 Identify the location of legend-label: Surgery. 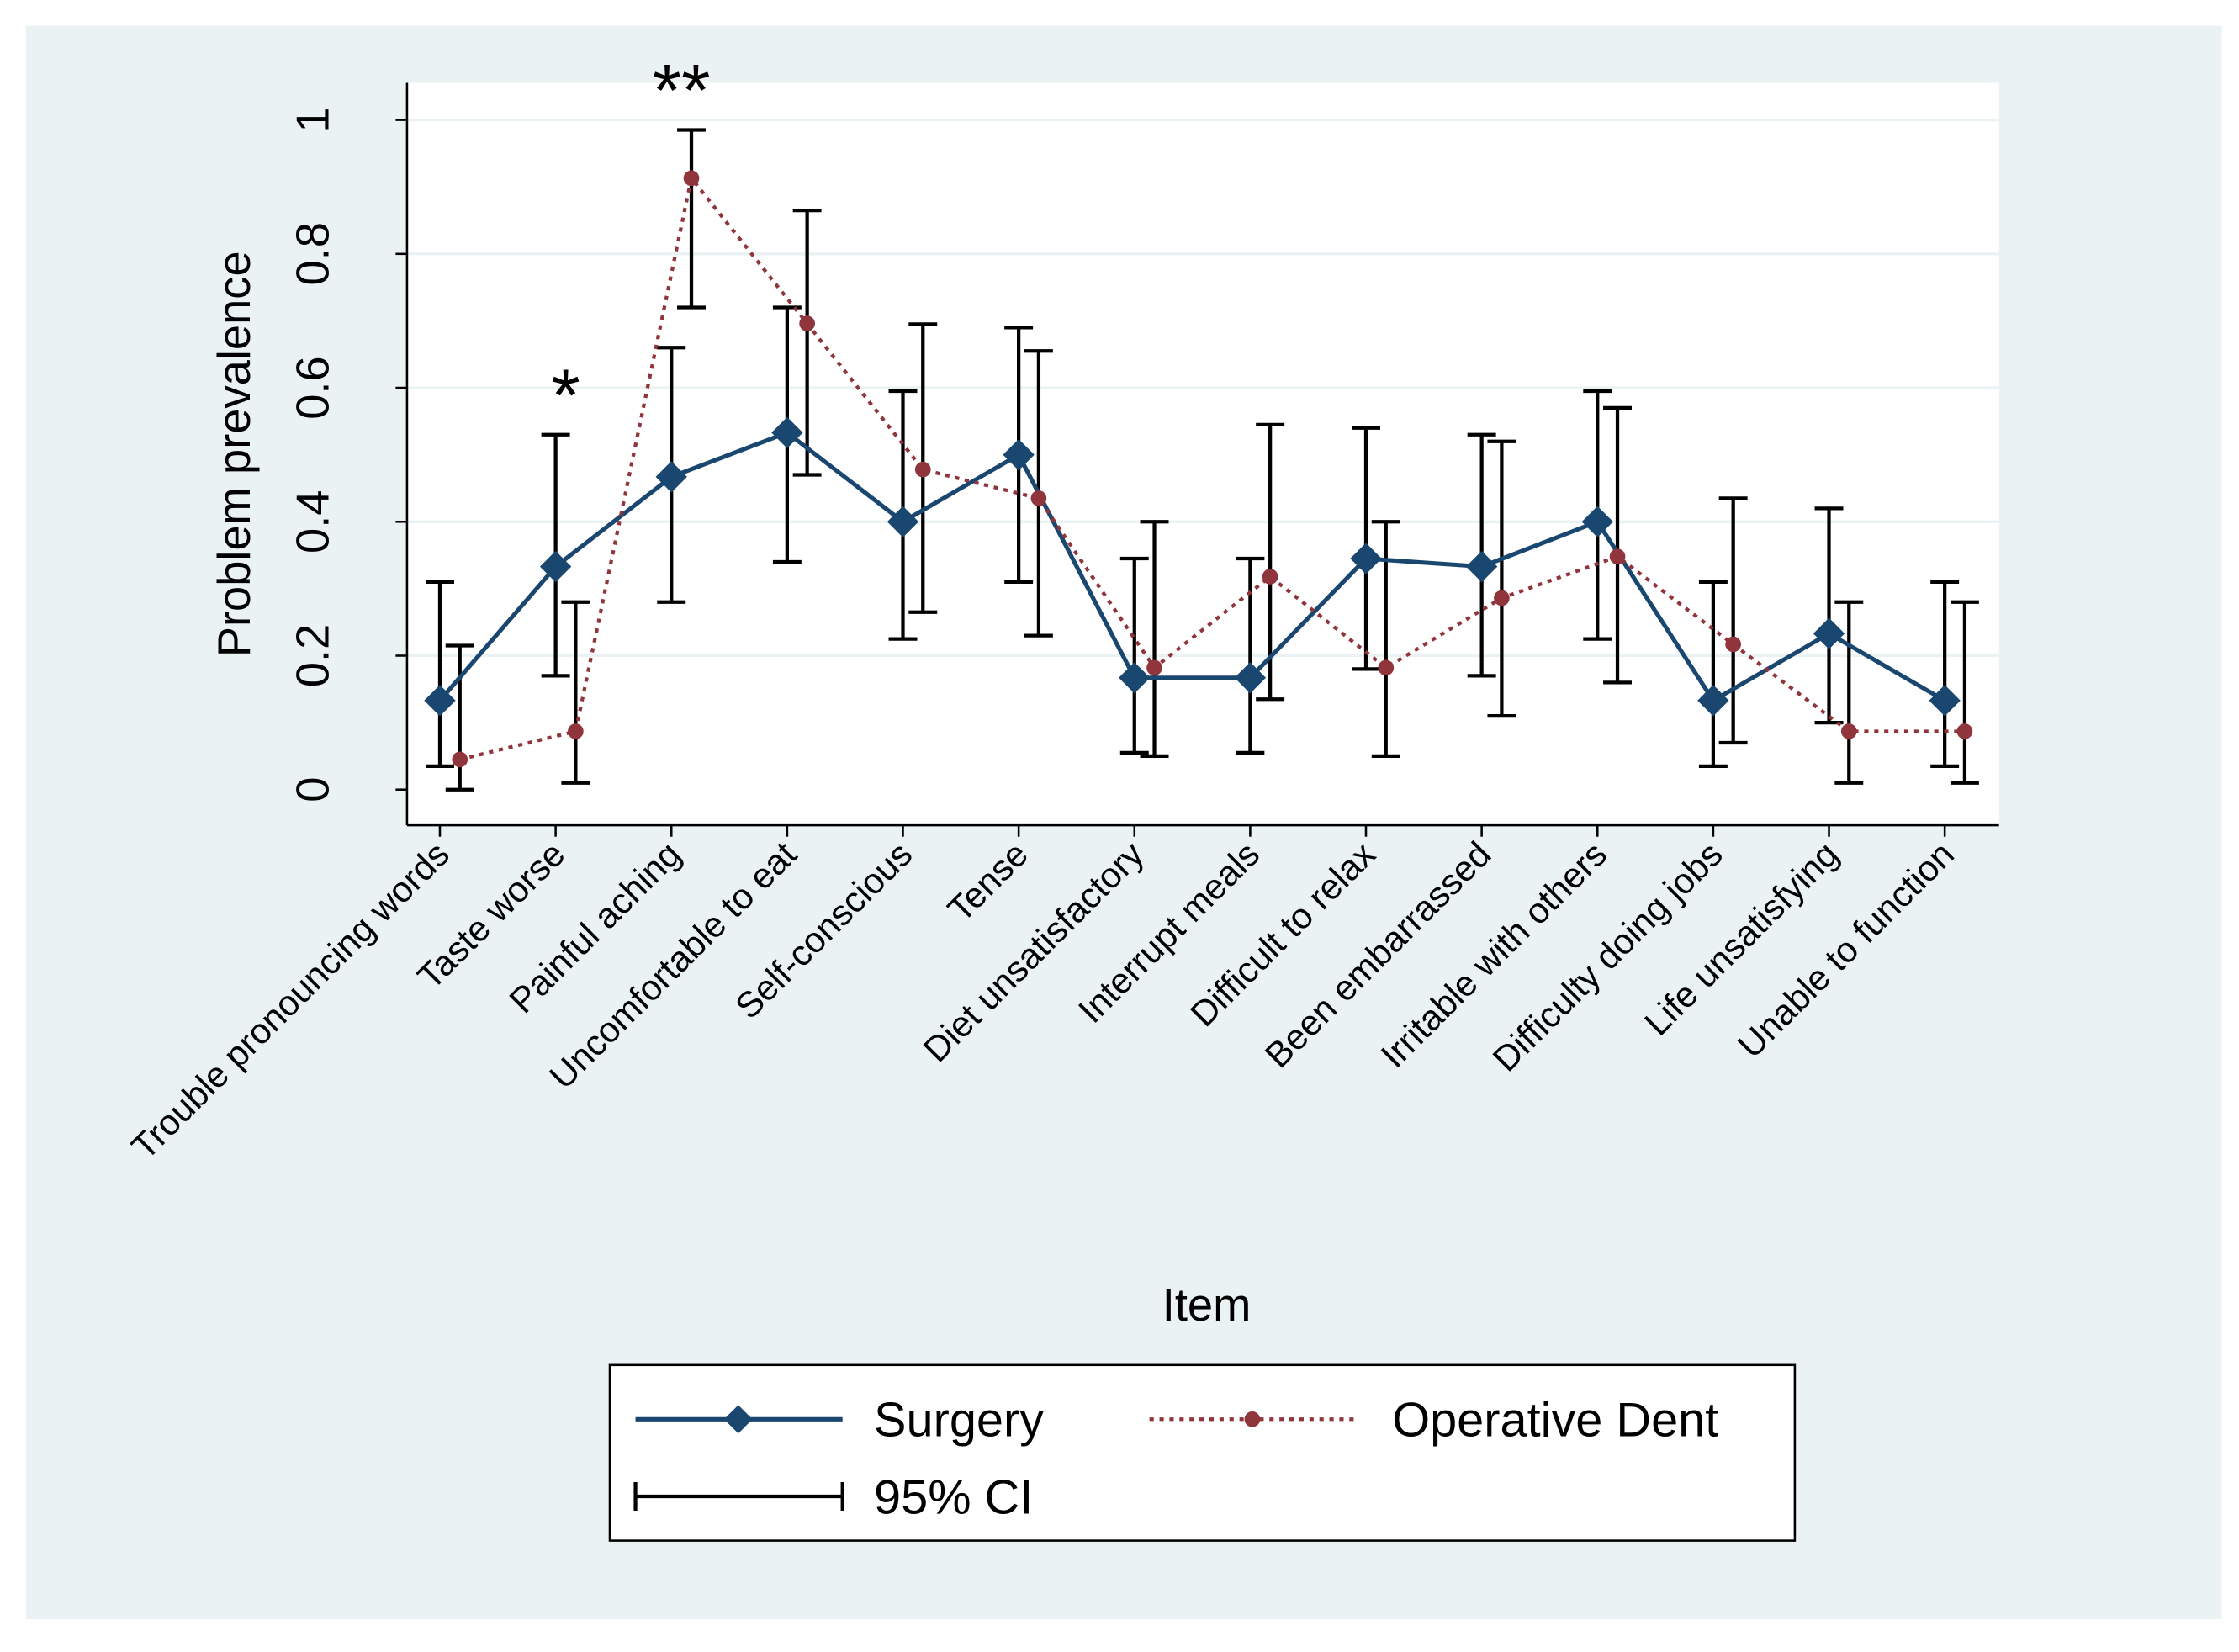
(959, 1421).